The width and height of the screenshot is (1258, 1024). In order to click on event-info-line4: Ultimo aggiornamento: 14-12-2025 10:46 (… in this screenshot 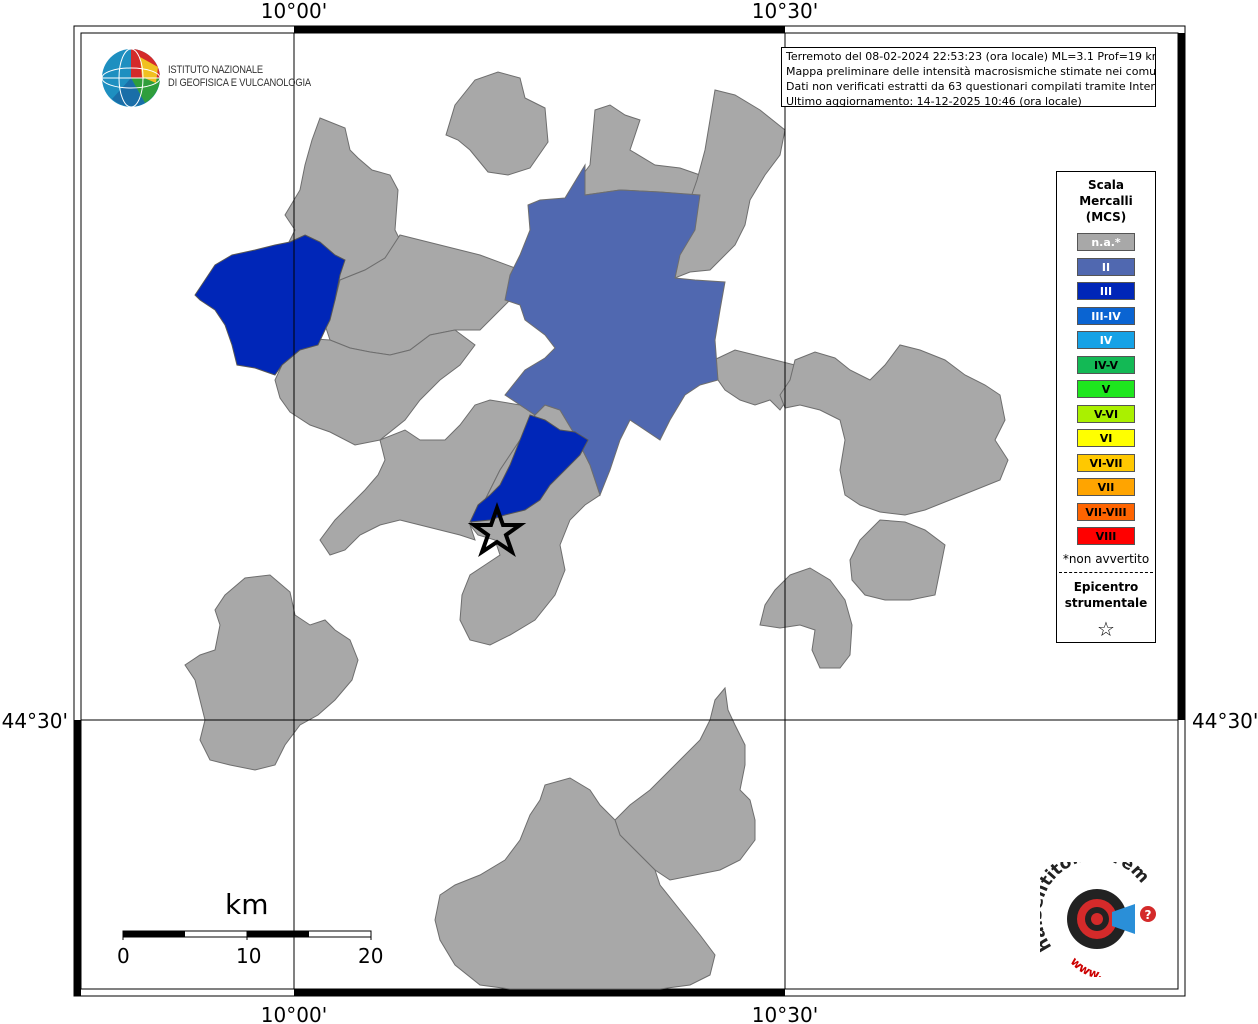, I will do `click(934, 101)`.